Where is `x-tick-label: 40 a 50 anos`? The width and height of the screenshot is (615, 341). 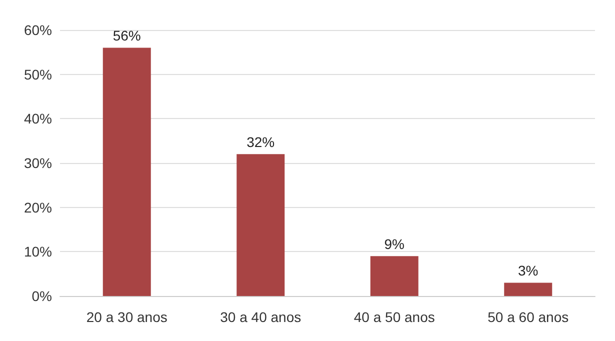 x-tick-label: 40 a 50 anos is located at coordinates (394, 317).